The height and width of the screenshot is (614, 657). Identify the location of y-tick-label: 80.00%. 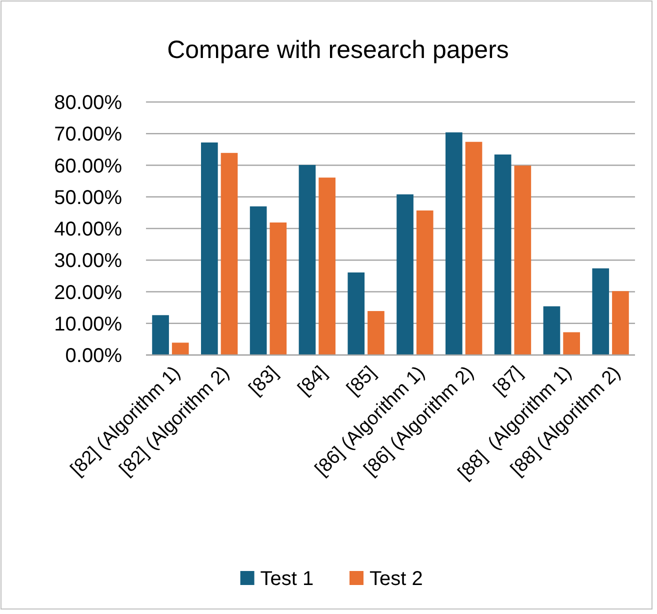
(88, 103).